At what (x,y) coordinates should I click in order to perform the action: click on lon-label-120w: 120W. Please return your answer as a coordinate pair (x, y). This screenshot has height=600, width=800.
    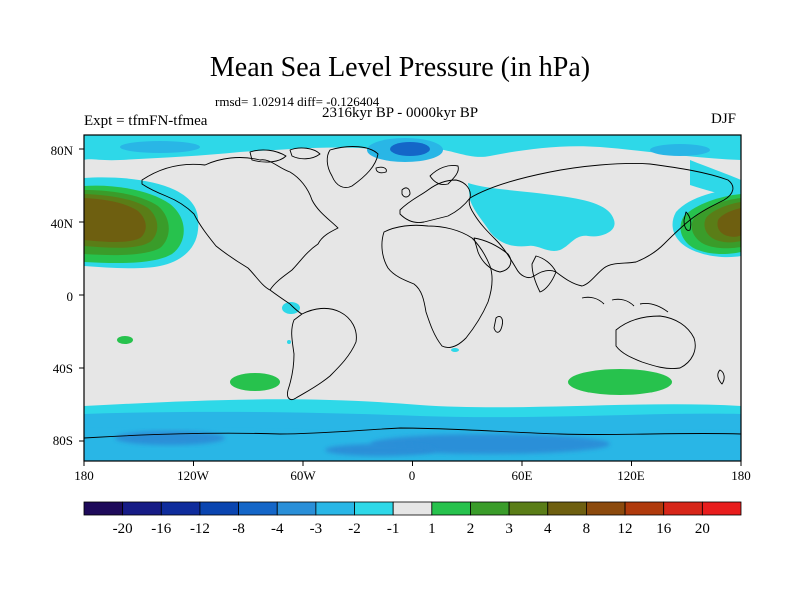
    Looking at the image, I should click on (193, 475).